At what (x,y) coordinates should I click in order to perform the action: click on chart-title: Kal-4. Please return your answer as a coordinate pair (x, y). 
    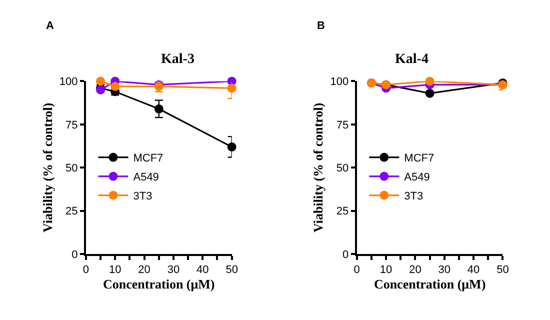
    Looking at the image, I should click on (411, 59).